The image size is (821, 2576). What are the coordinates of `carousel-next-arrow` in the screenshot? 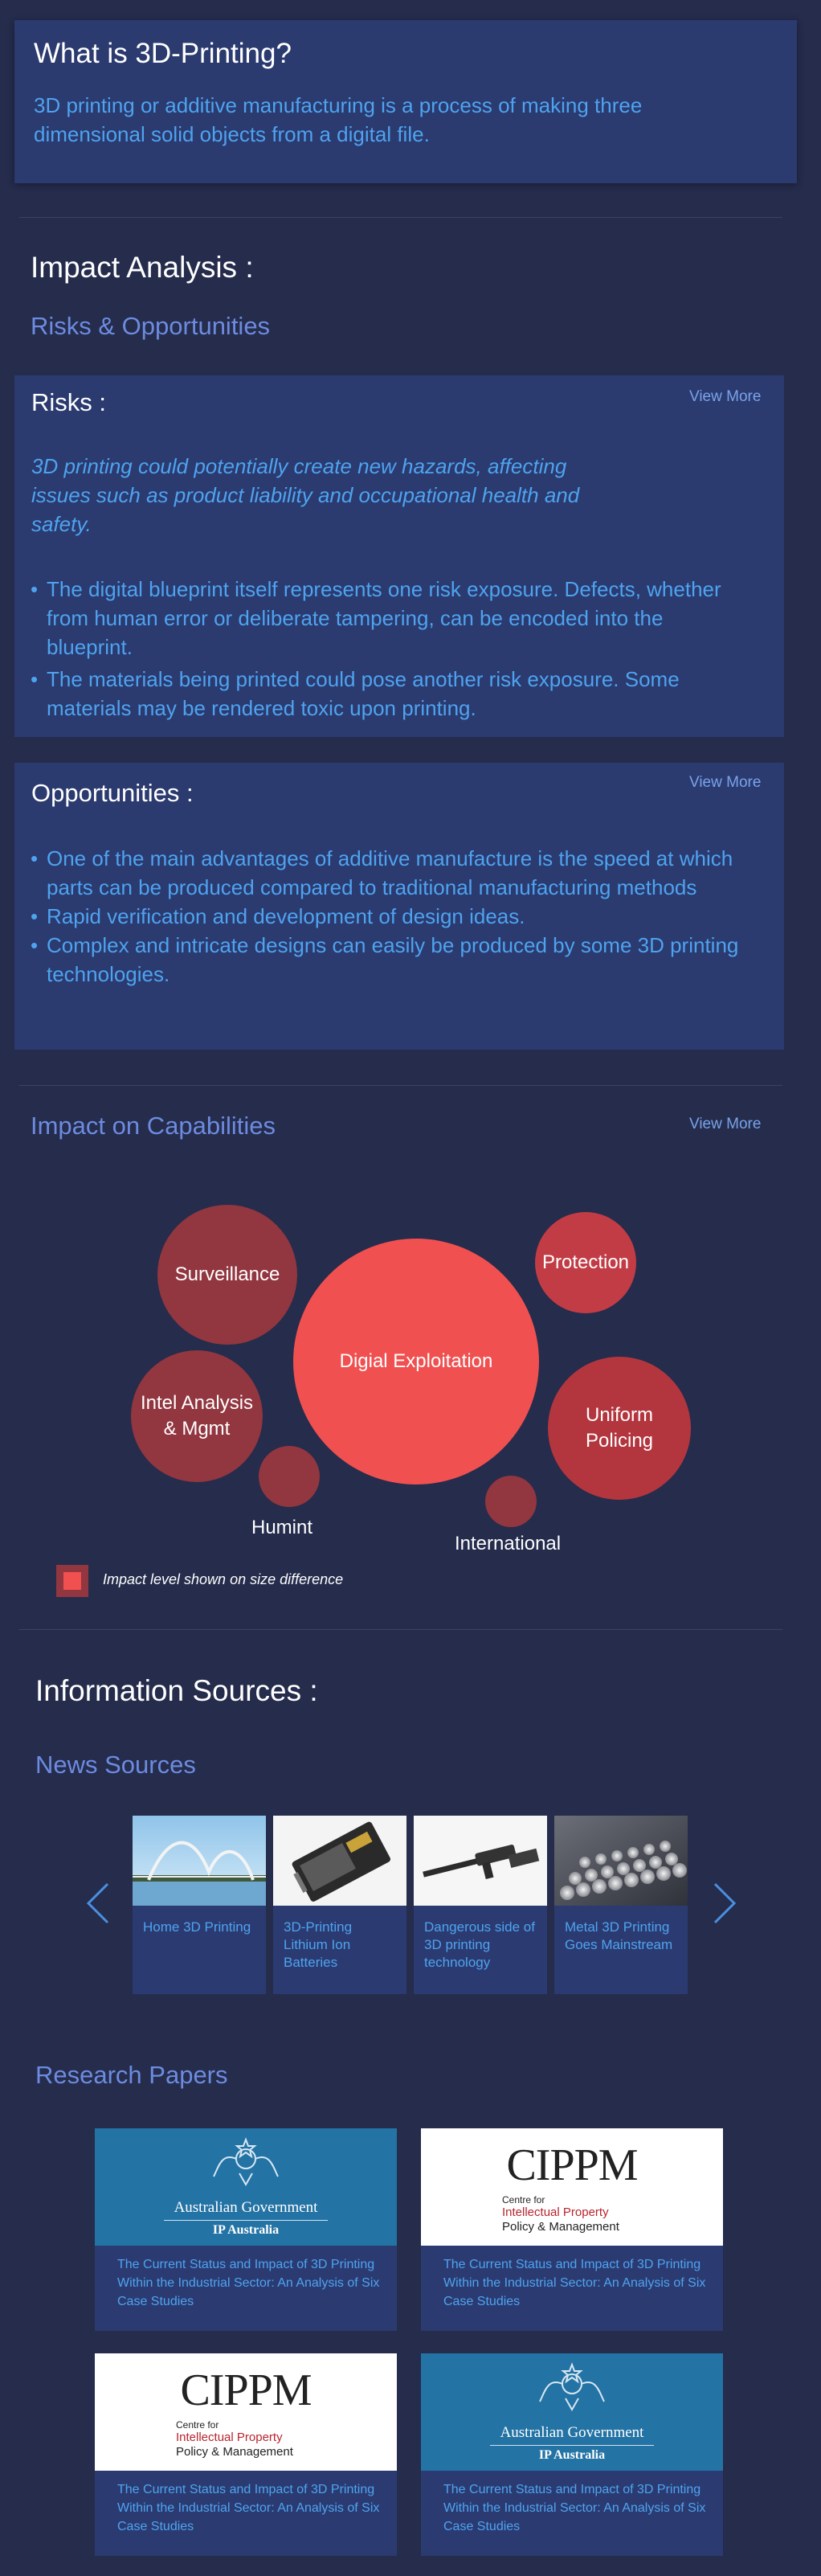 It's located at (725, 1903).